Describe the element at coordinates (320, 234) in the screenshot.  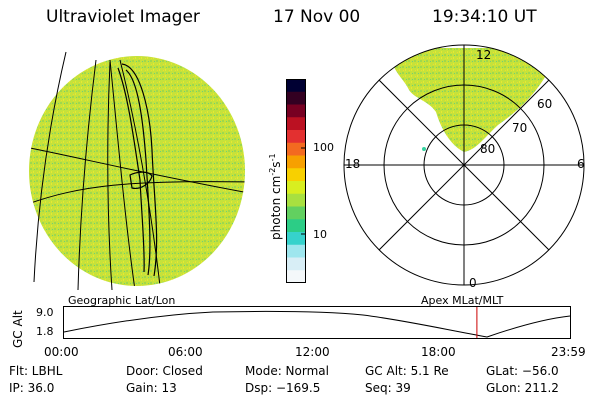
I see `colorbar-tick-10: 10` at that location.